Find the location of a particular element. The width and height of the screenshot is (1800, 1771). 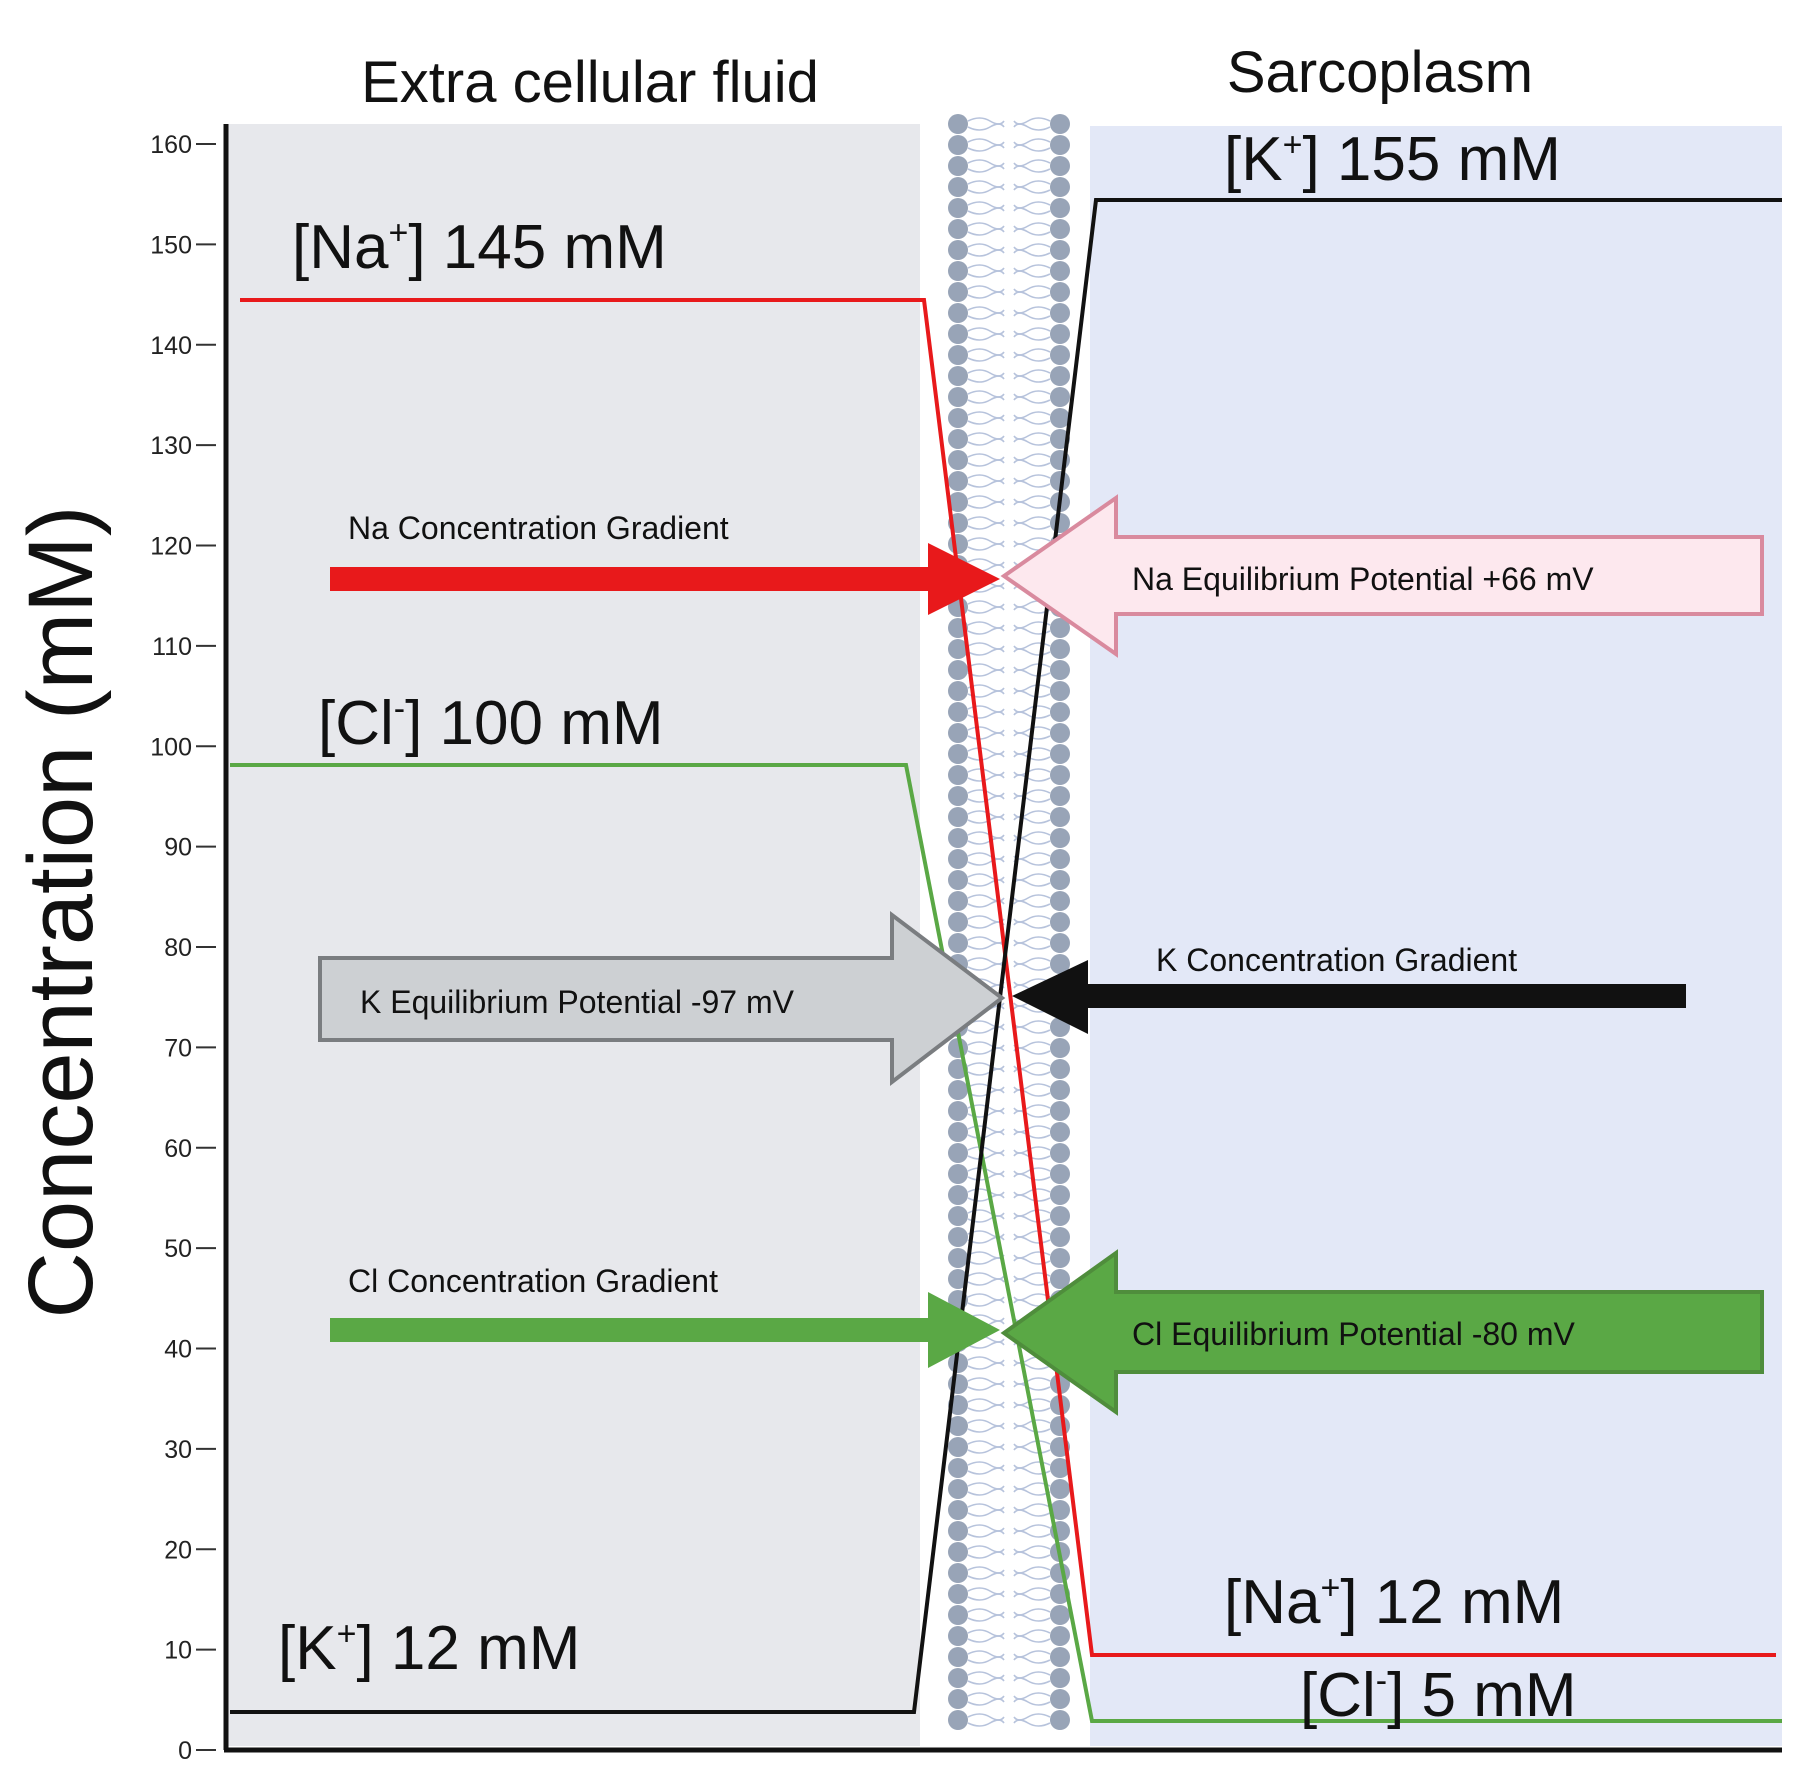

na-equilibrium-label: Na Equilibrium Potential +66 mV is located at coordinates (1363, 579).